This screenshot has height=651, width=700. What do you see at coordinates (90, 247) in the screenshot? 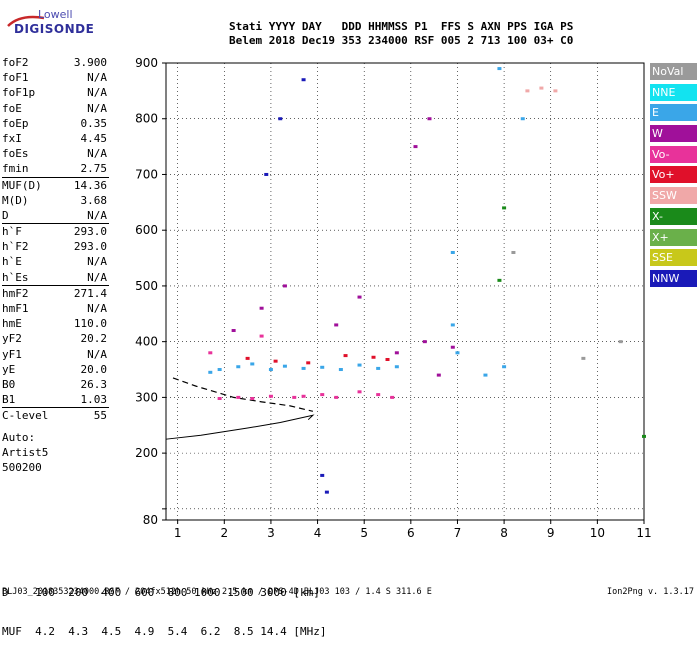
I see `param-value: 293.0` at bounding box center [90, 247].